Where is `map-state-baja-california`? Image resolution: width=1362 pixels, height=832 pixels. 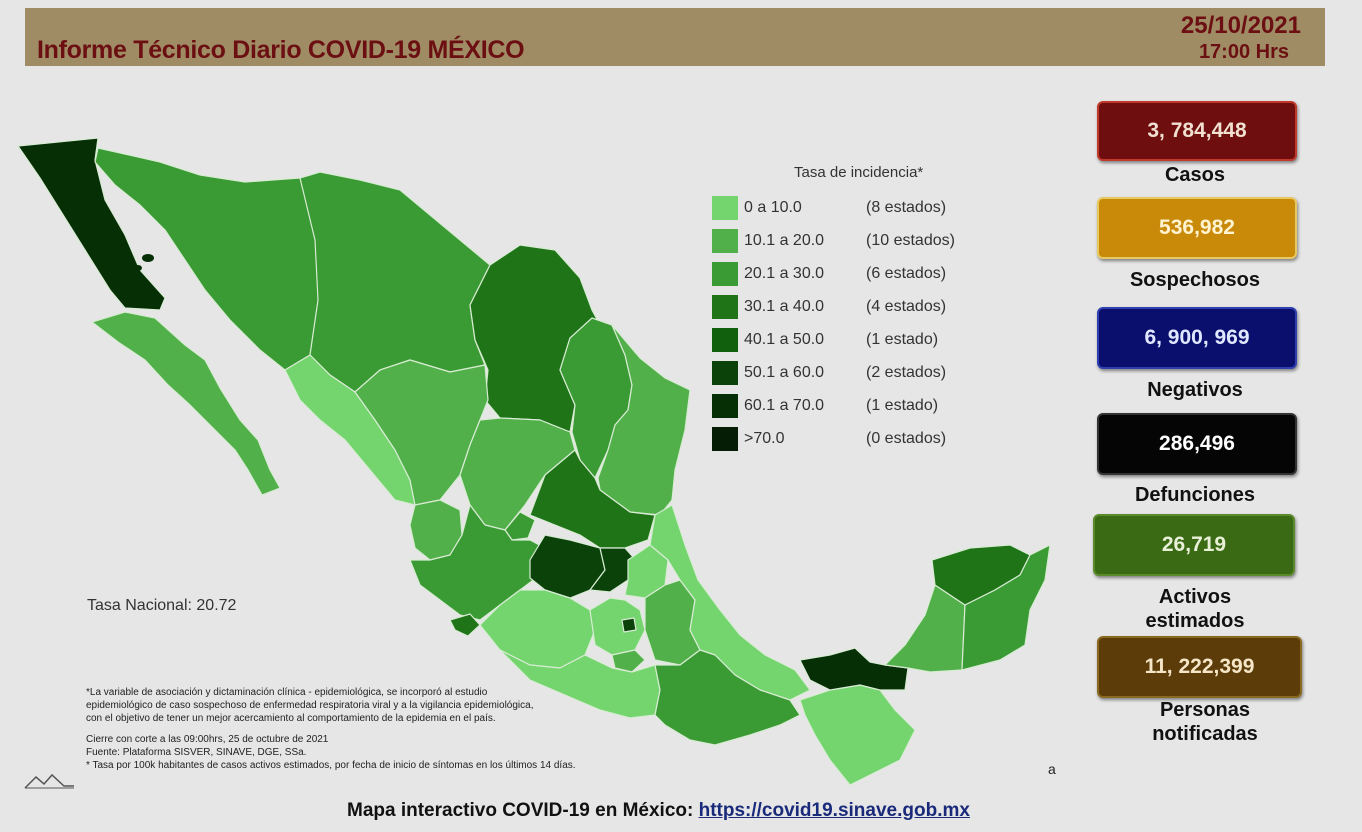 map-state-baja-california is located at coordinates (91, 224).